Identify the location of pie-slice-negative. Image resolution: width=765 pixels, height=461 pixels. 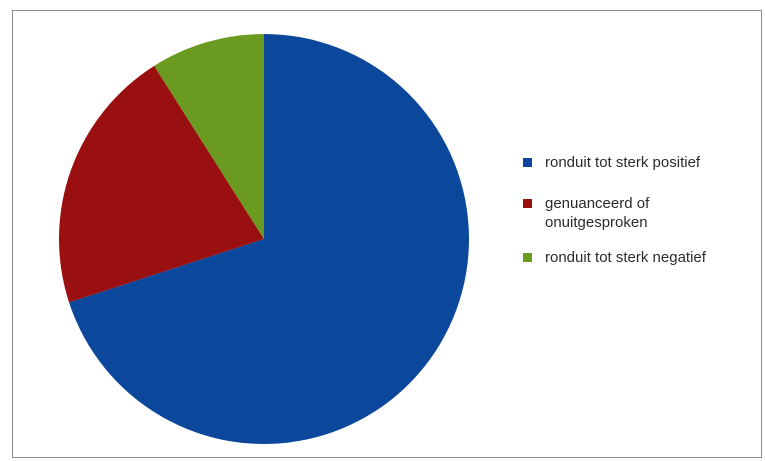
(209, 136).